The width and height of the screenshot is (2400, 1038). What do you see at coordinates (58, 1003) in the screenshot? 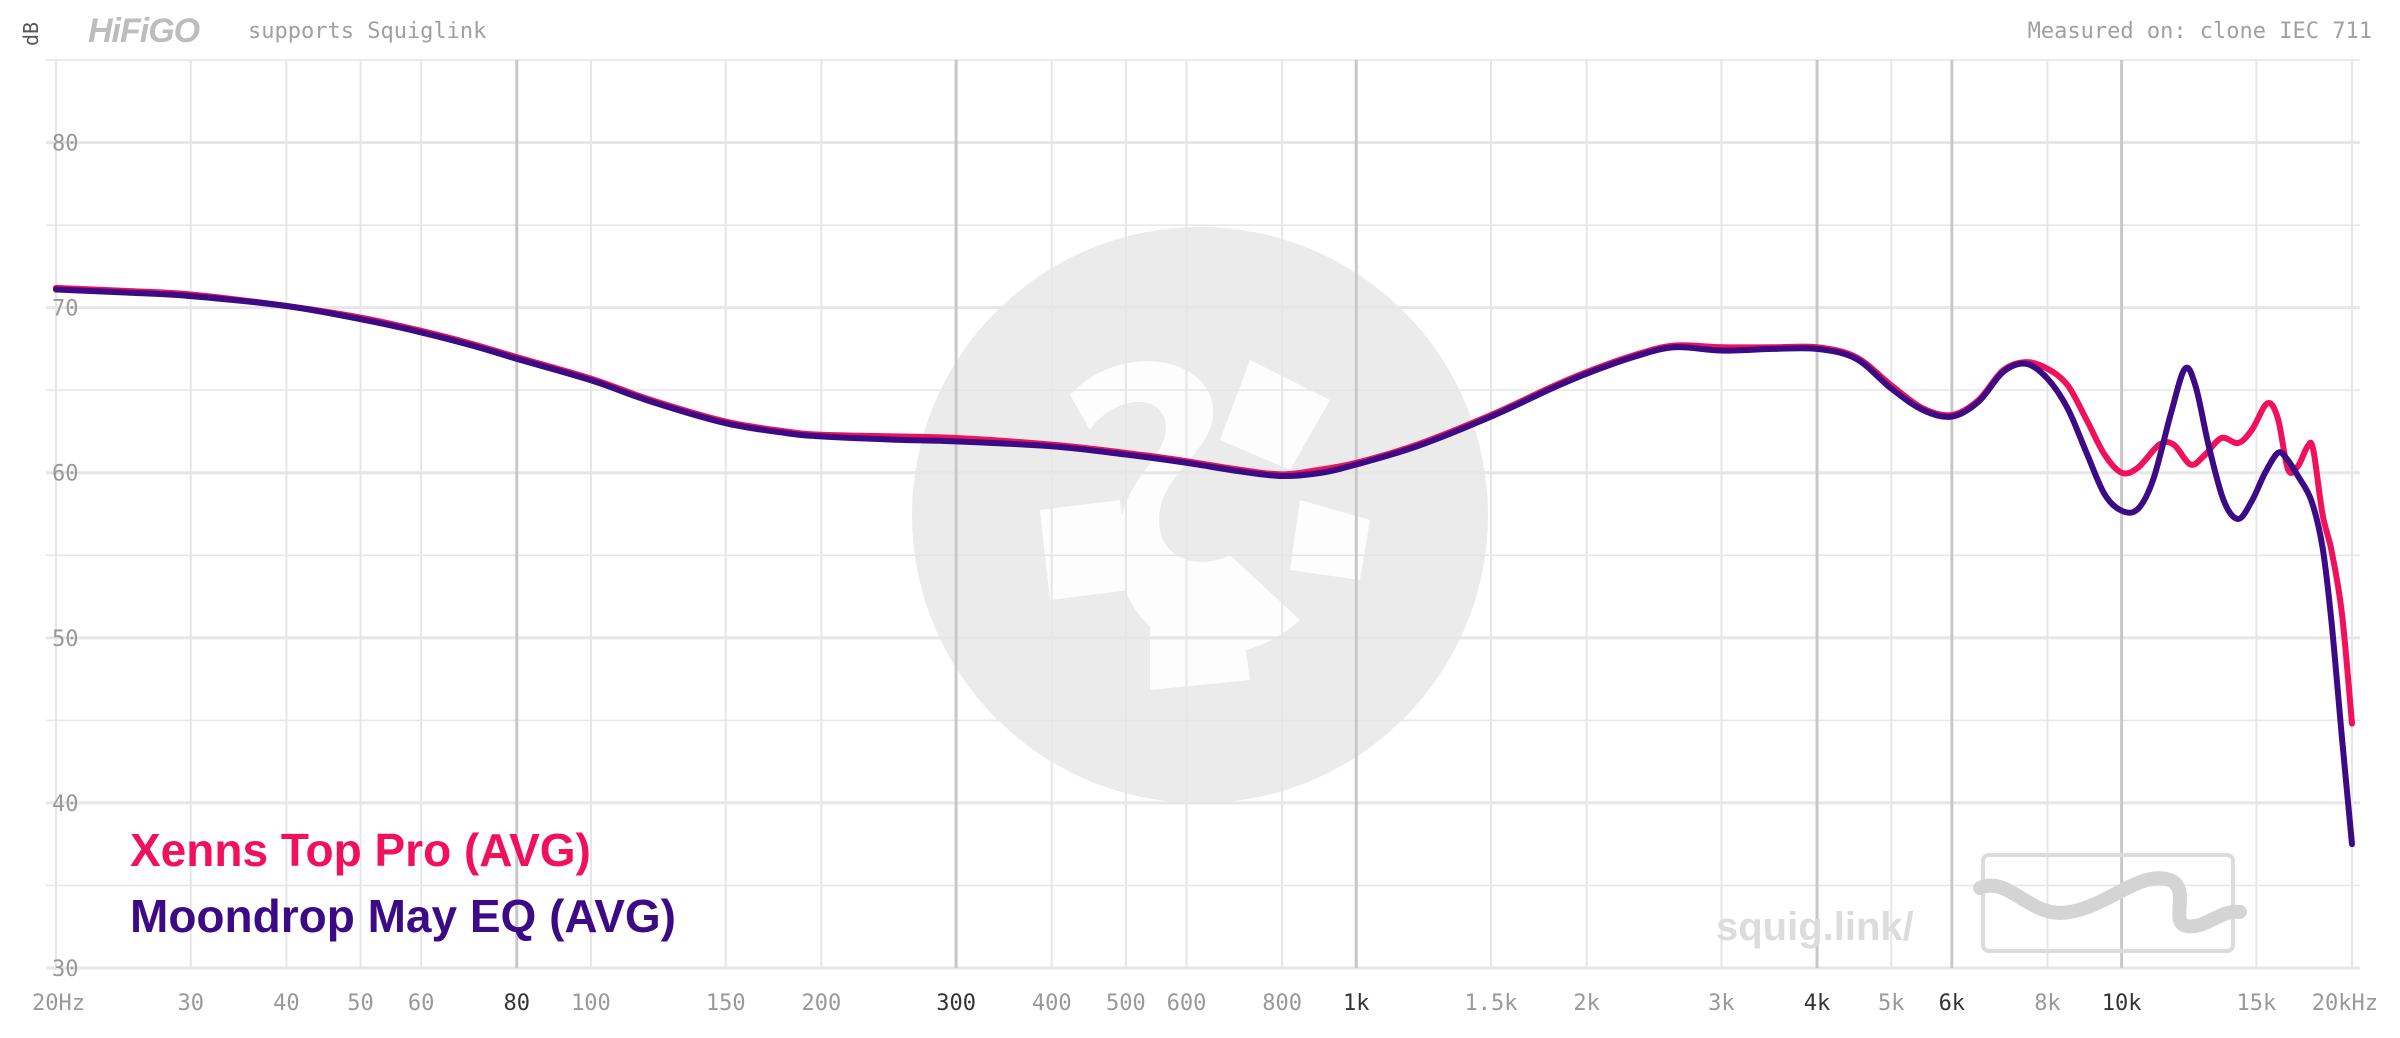
I see `x-tick-label: 20Hz` at bounding box center [58, 1003].